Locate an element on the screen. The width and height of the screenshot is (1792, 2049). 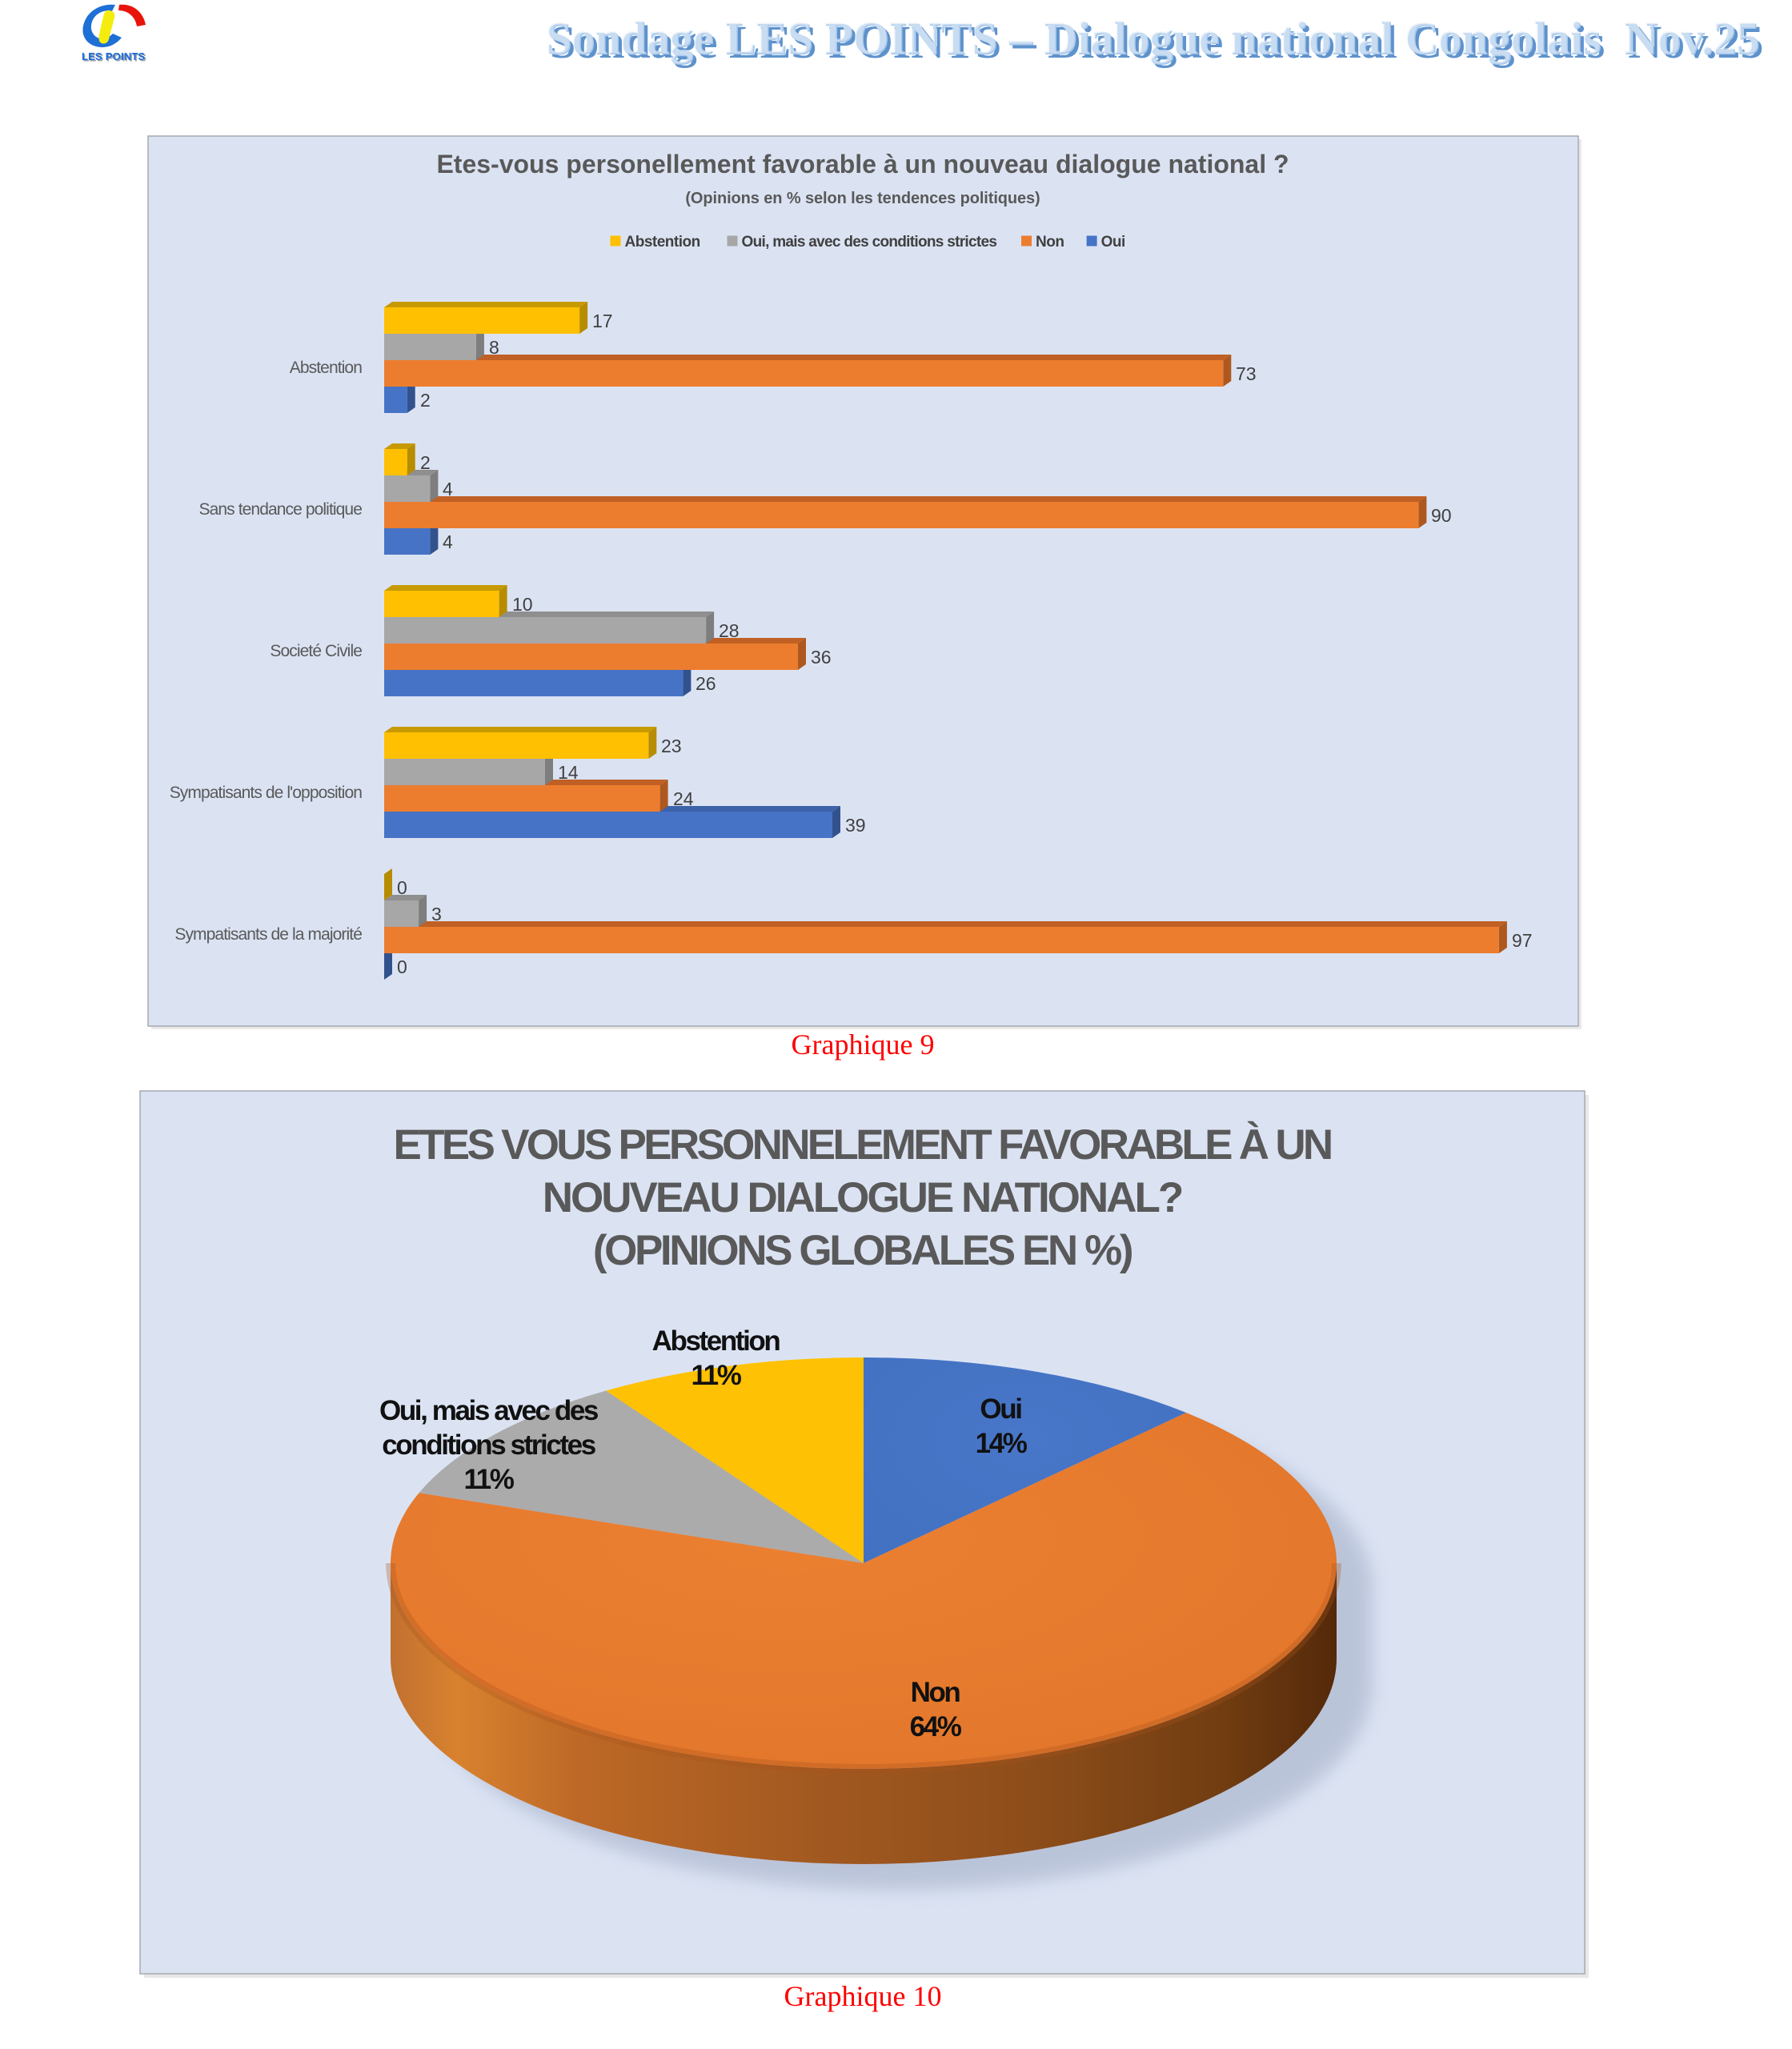
svg-text: 39 is located at coordinates (855, 825).